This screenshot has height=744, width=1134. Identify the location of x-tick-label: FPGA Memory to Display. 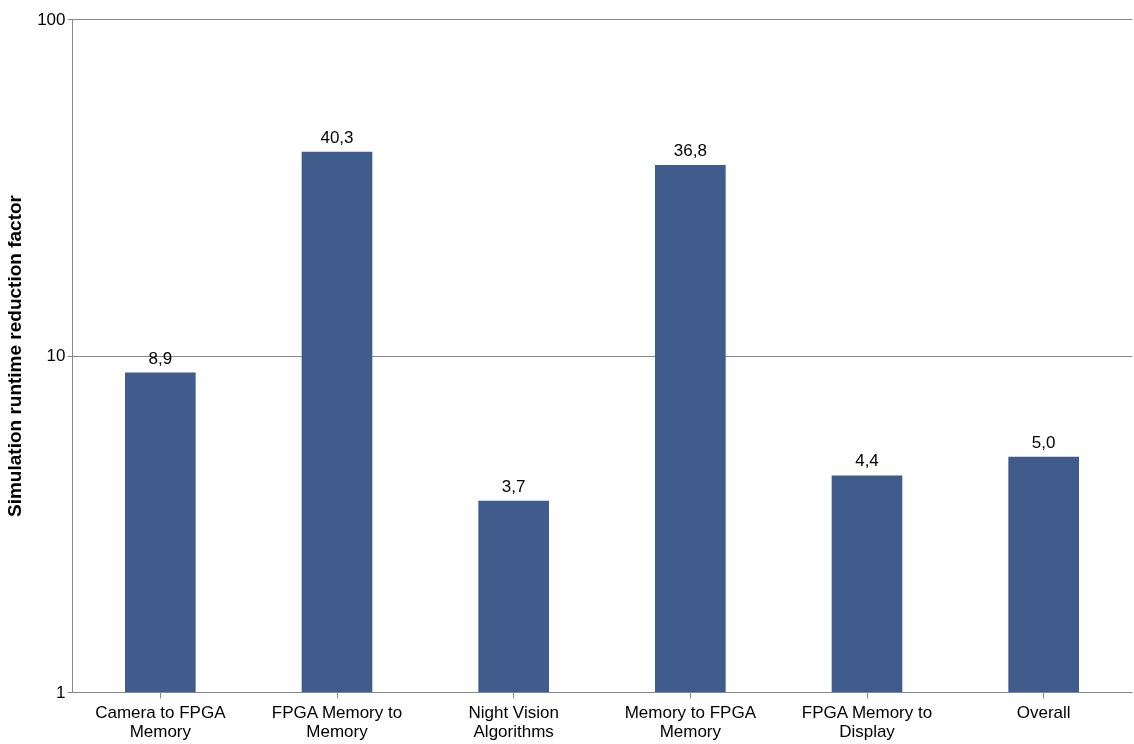
(867, 721).